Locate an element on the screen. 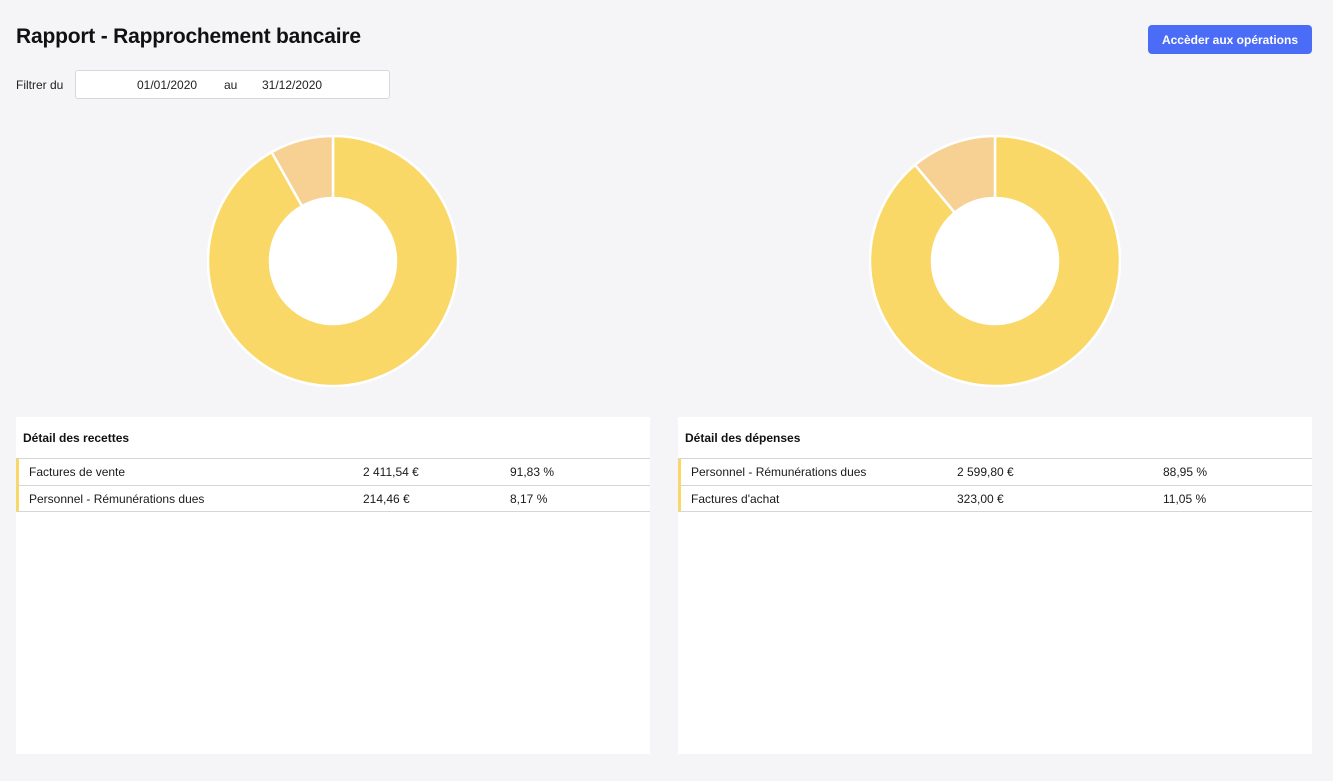 Image resolution: width=1333 pixels, height=781 pixels. row-label: Factures de vente is located at coordinates (77, 472).